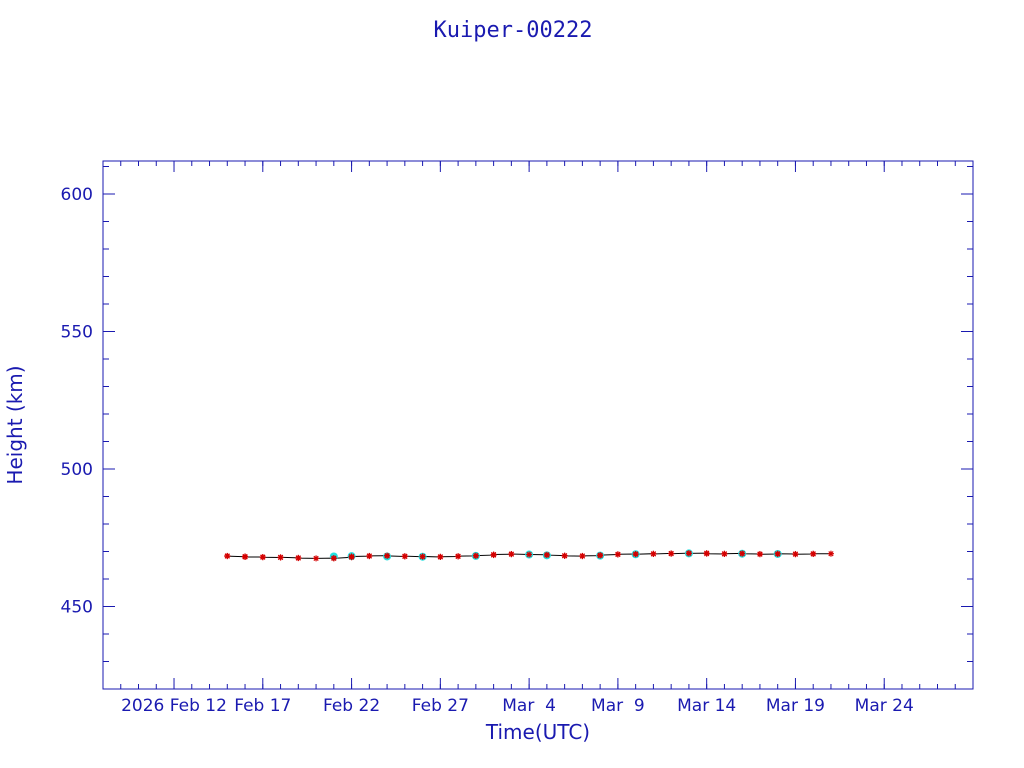 This screenshot has height=768, width=1024. Describe the element at coordinates (351, 706) in the screenshot. I see `x-tick-label: Feb 22` at that location.